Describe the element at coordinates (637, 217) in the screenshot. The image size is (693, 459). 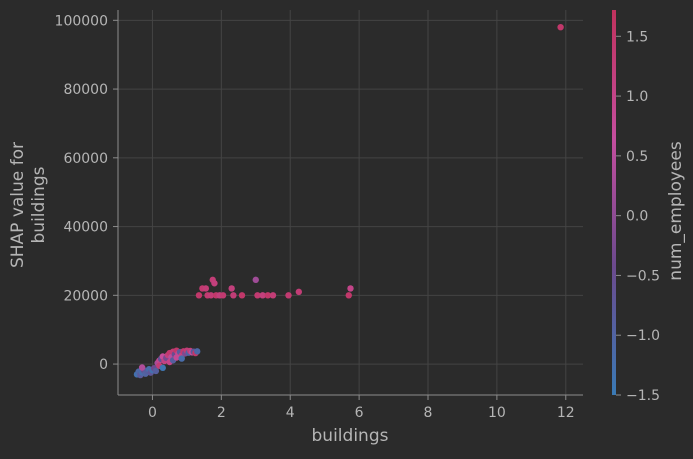
I see `colorbar-tick-label: 0.0` at that location.